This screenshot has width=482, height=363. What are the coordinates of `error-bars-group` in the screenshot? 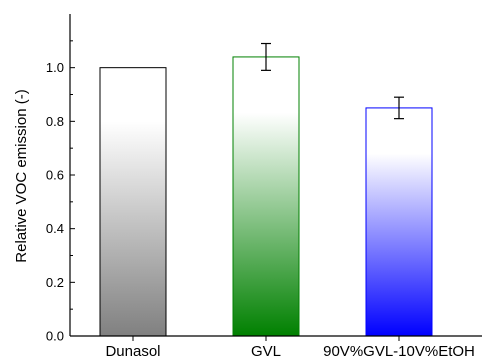 It's located at (332, 81).